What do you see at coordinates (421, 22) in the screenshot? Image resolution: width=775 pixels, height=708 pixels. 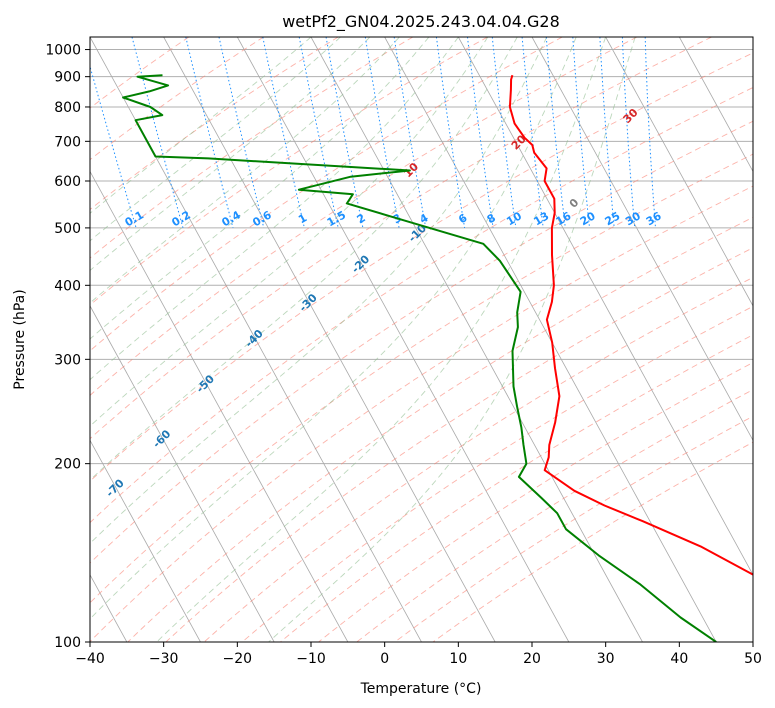 I see `chart-title: wetPf2_GN04.2025.243.04.04.G28` at bounding box center [421, 22].